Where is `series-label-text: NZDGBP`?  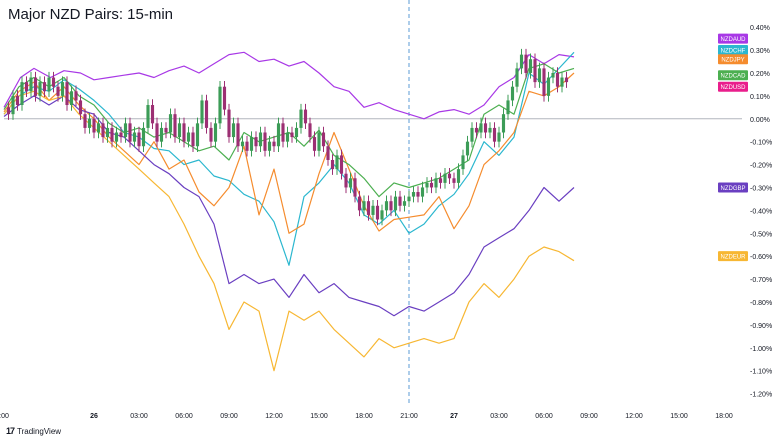
series-label-text: NZDGBP is located at coordinates (732, 189).